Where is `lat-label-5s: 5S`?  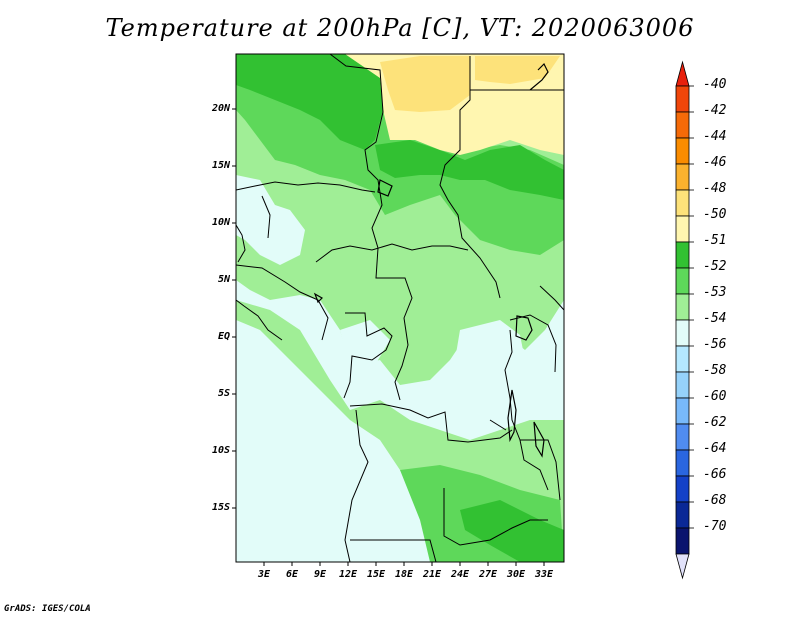
lat-label-5s: 5S is located at coordinates (223, 393).